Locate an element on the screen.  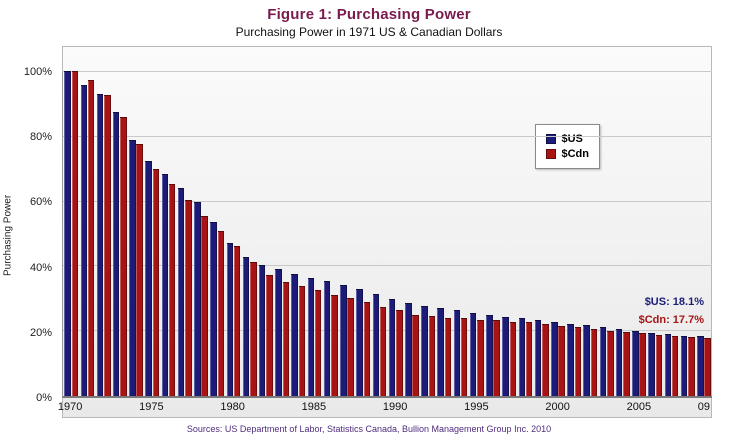
bar-us-1975 is located at coordinates (148, 278).